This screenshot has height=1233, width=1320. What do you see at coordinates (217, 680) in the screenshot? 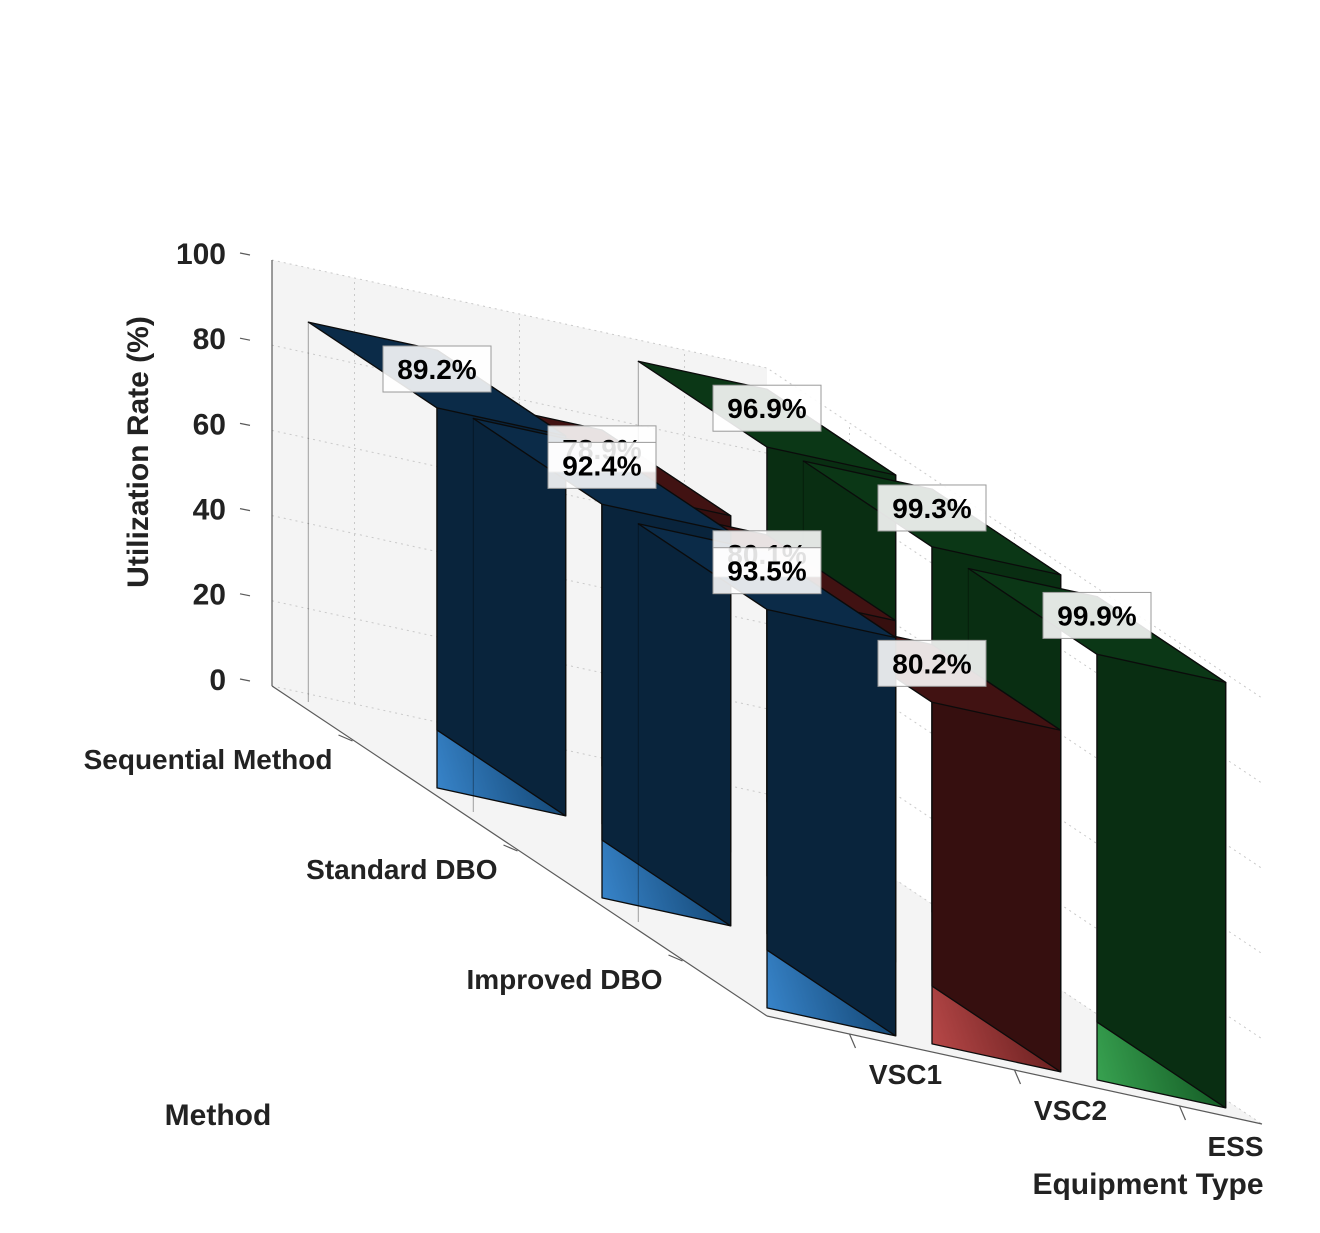
I see `z-tick-label: 0` at bounding box center [217, 680].